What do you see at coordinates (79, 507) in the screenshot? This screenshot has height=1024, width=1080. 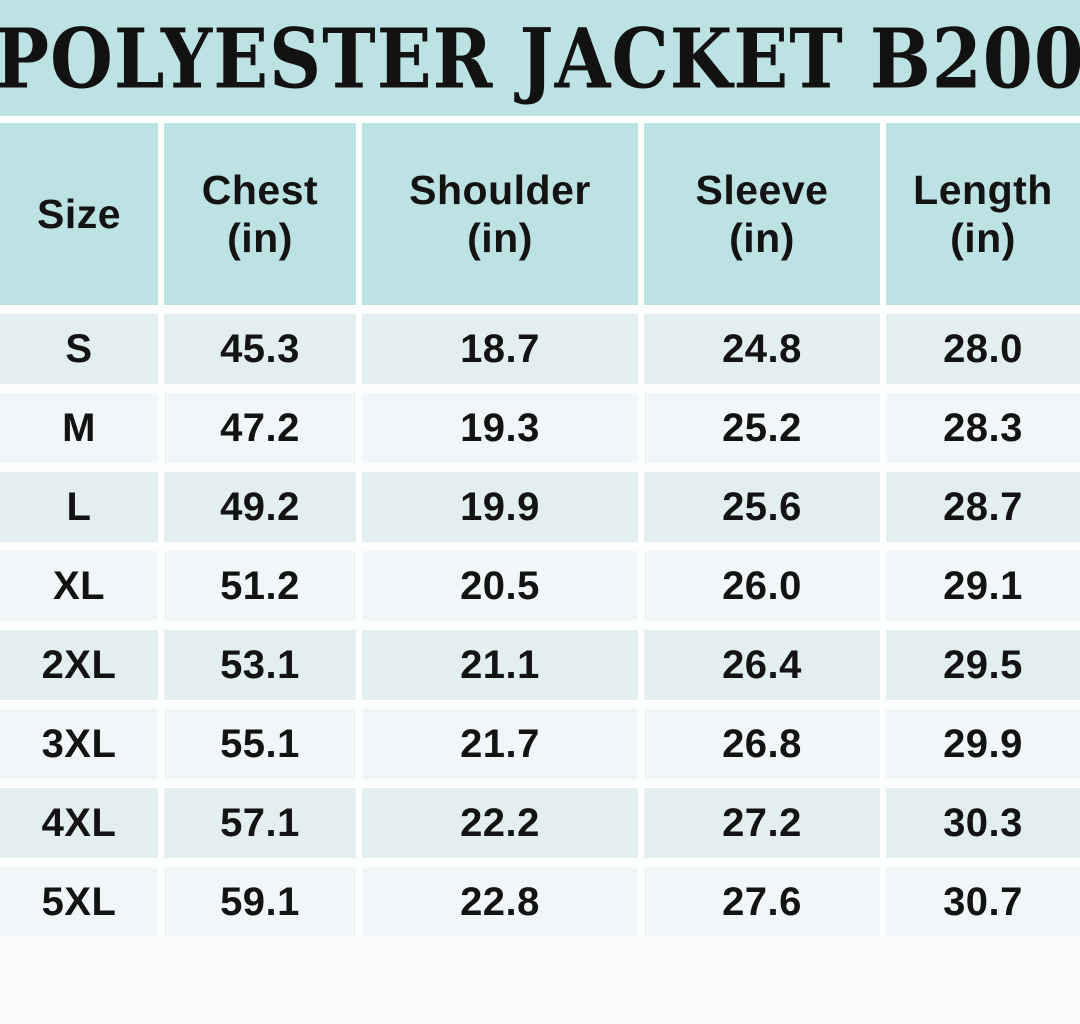 I see `size-label: L` at bounding box center [79, 507].